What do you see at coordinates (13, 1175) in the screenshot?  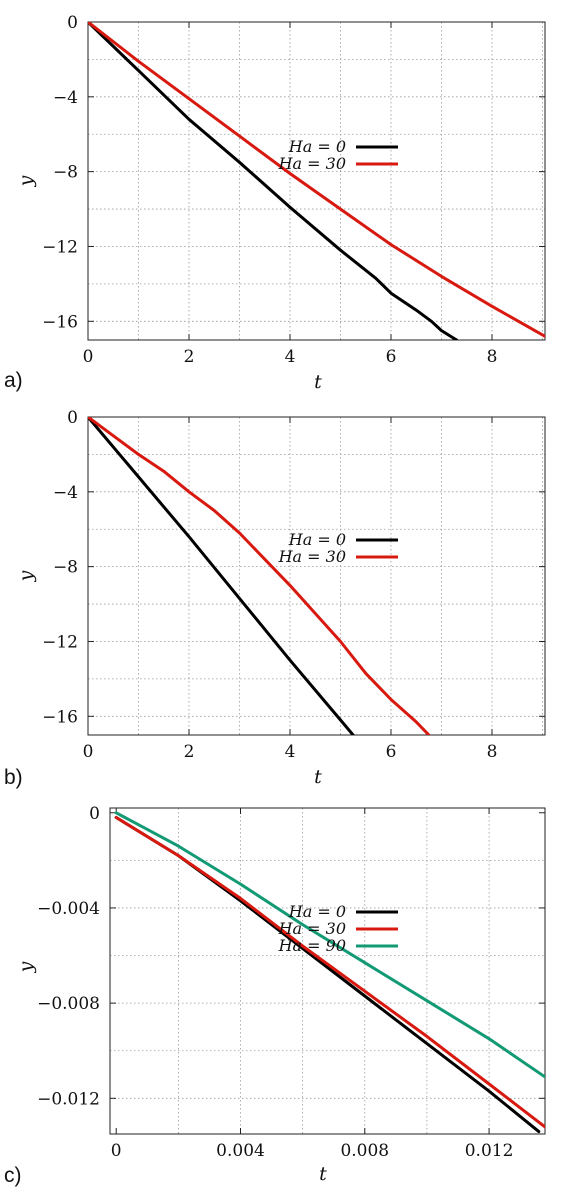 I see `panel-label: c)` at bounding box center [13, 1175].